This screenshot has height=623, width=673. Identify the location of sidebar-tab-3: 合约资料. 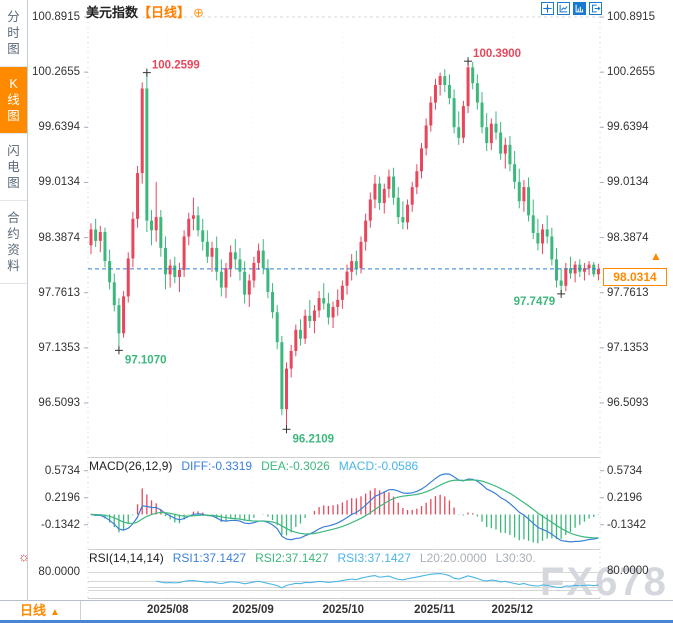
(13, 242).